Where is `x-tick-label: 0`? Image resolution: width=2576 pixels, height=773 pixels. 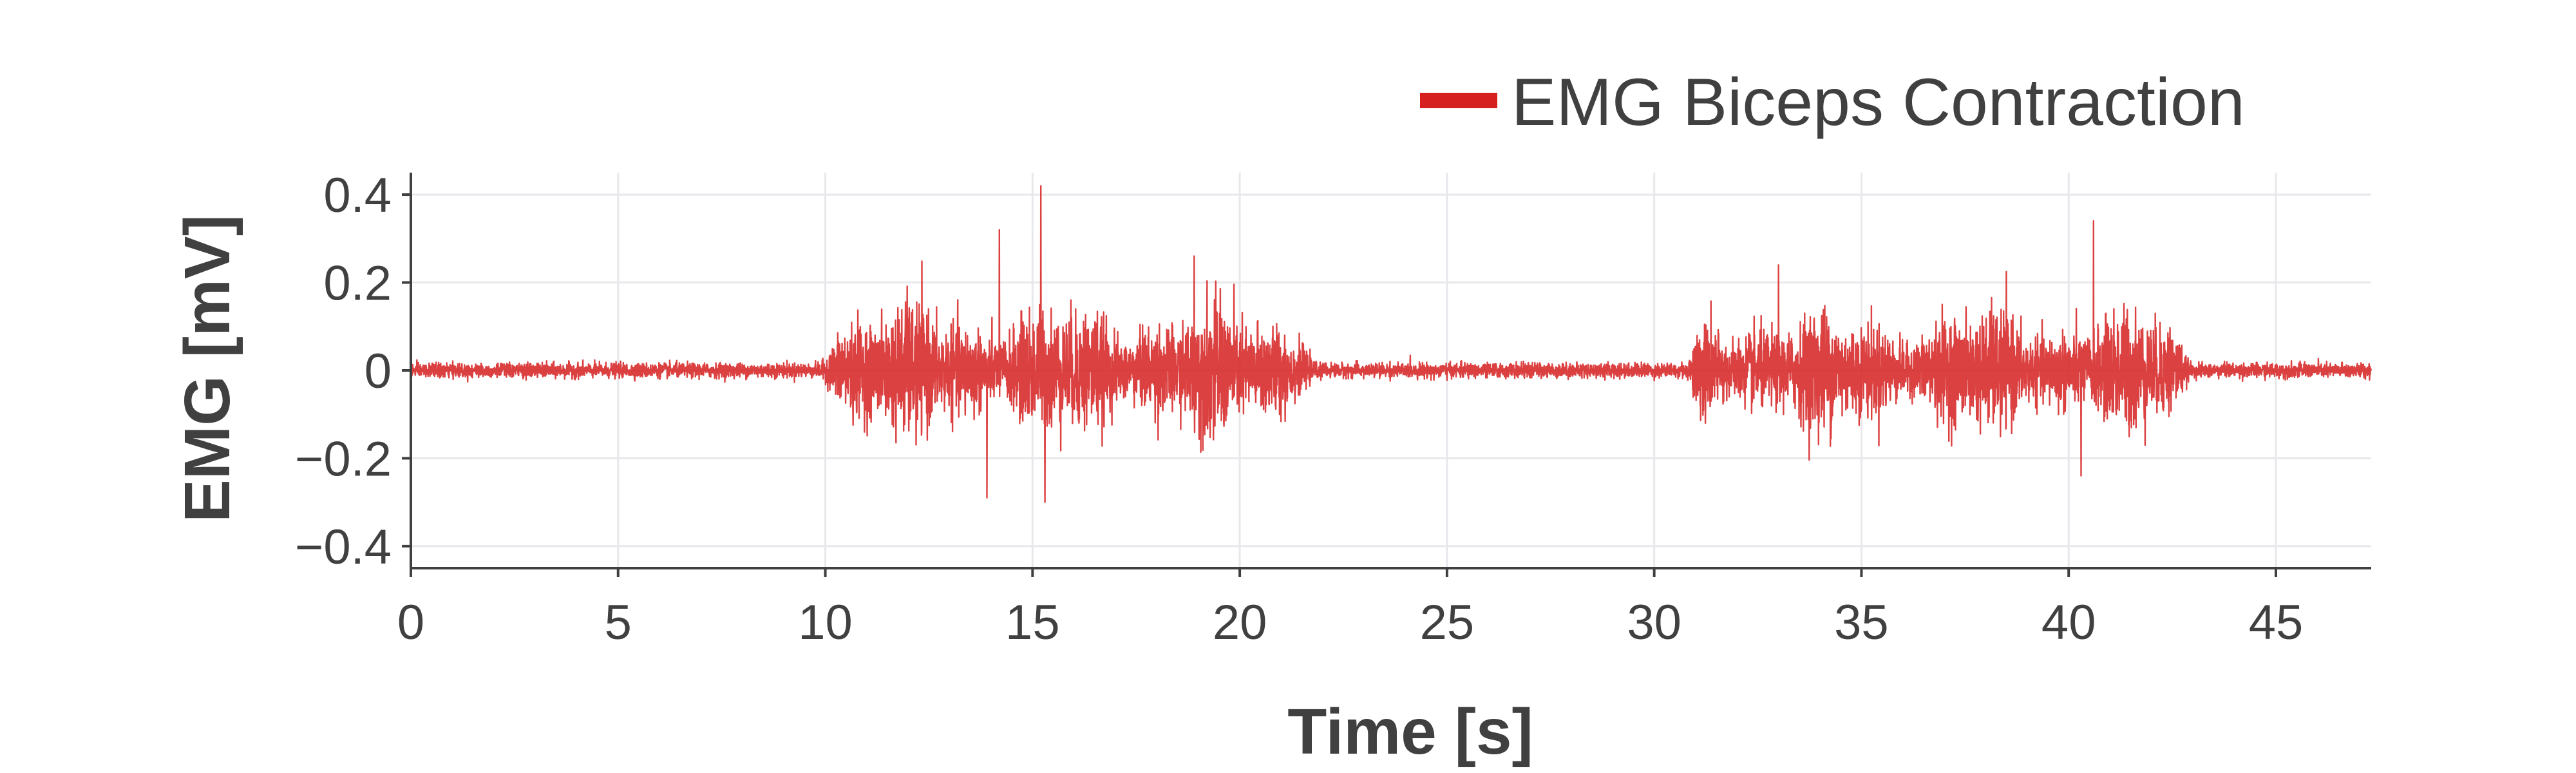
x-tick-label: 0 is located at coordinates (411, 622).